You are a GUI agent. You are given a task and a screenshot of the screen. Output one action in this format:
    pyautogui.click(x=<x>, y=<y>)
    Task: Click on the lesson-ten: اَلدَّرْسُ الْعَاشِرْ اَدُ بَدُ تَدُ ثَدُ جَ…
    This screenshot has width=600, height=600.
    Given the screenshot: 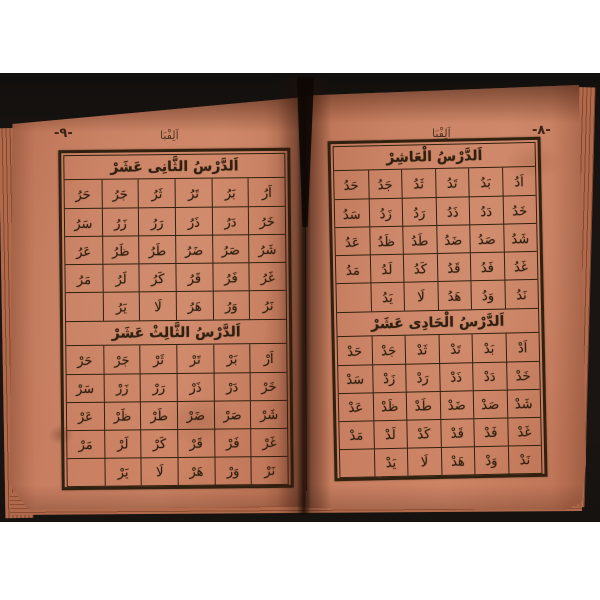 What is the action you would take?
    pyautogui.click(x=435, y=227)
    